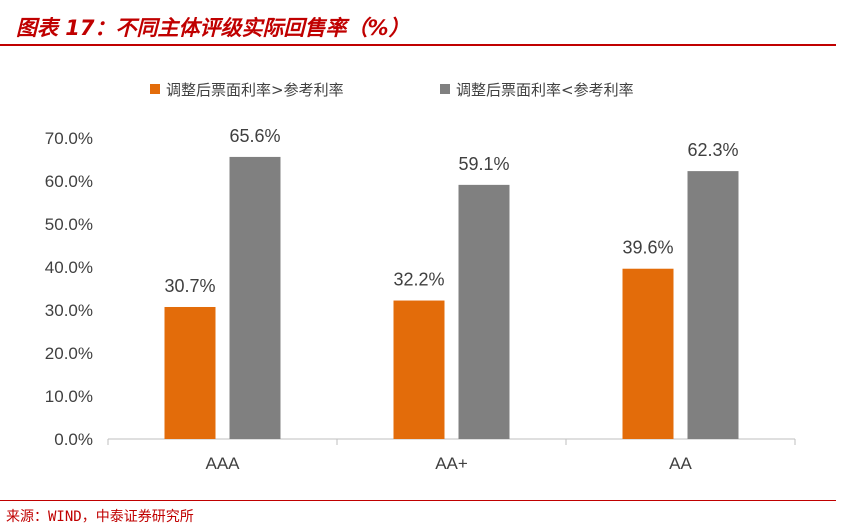 The height and width of the screenshot is (530, 848). What do you see at coordinates (222, 463) in the screenshot?
I see `x-category-label: AAA` at bounding box center [222, 463].